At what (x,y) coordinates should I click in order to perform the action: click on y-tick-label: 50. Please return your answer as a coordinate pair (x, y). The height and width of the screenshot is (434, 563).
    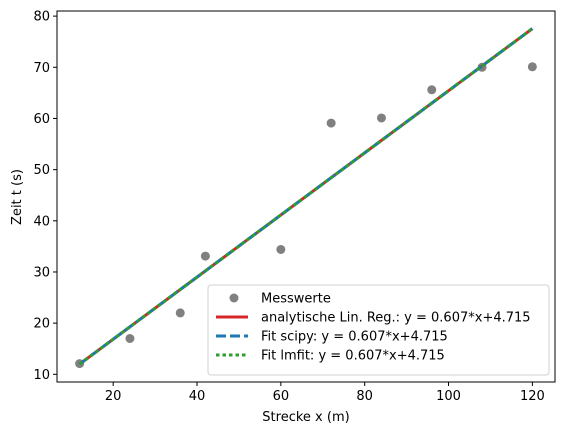
    Looking at the image, I should click on (41, 170).